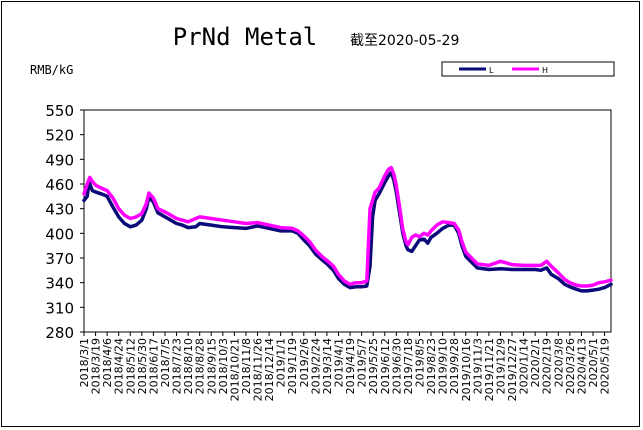  What do you see at coordinates (258, 369) in the screenshot?
I see `x-tick-label: 2018/11/26` at bounding box center [258, 369].